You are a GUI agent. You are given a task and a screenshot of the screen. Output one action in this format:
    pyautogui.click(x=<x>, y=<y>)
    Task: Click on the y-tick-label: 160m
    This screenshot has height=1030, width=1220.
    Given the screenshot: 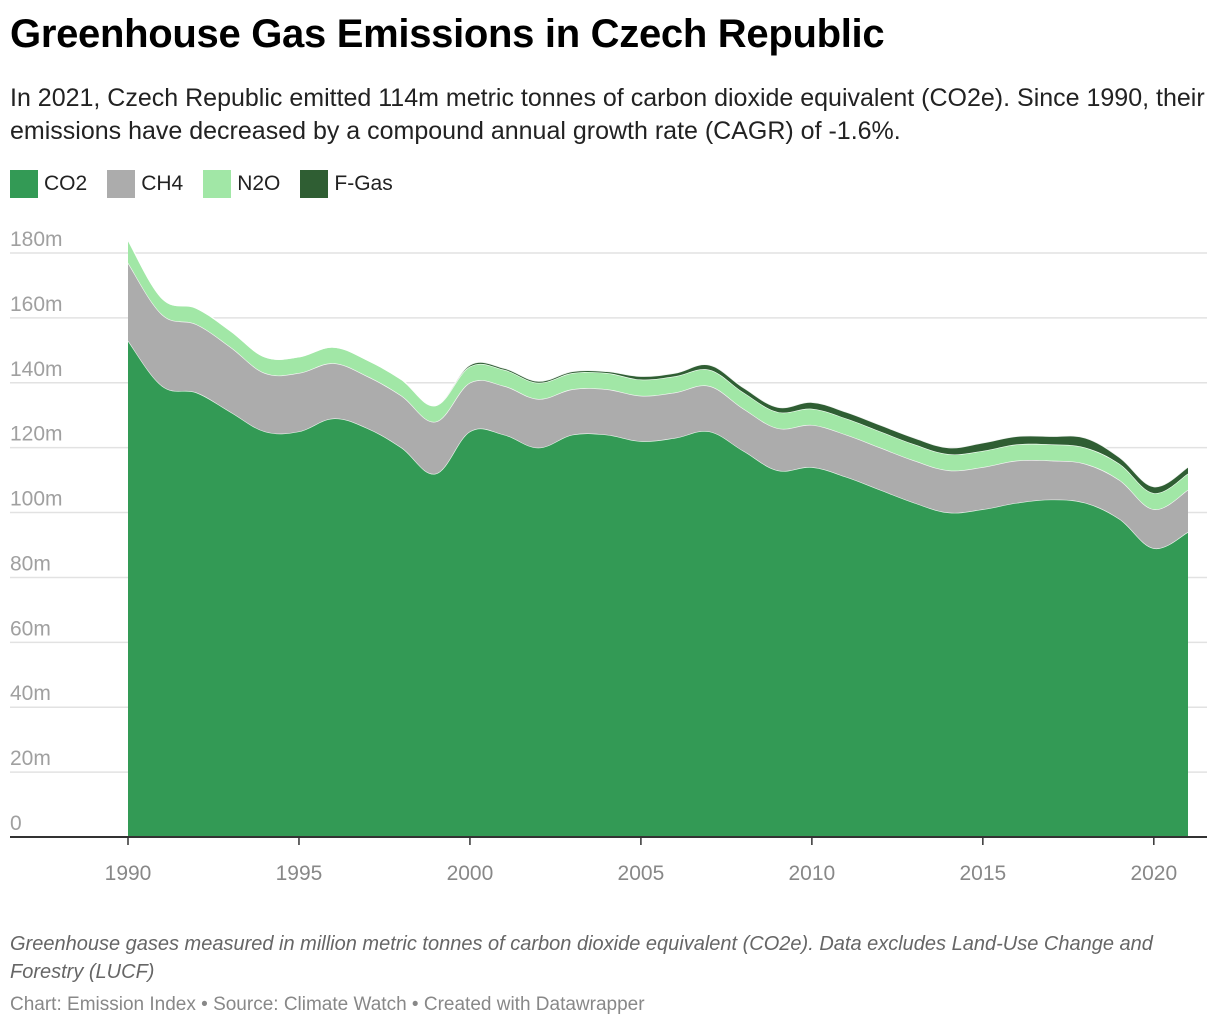 What is the action you would take?
    pyautogui.click(x=36, y=304)
    